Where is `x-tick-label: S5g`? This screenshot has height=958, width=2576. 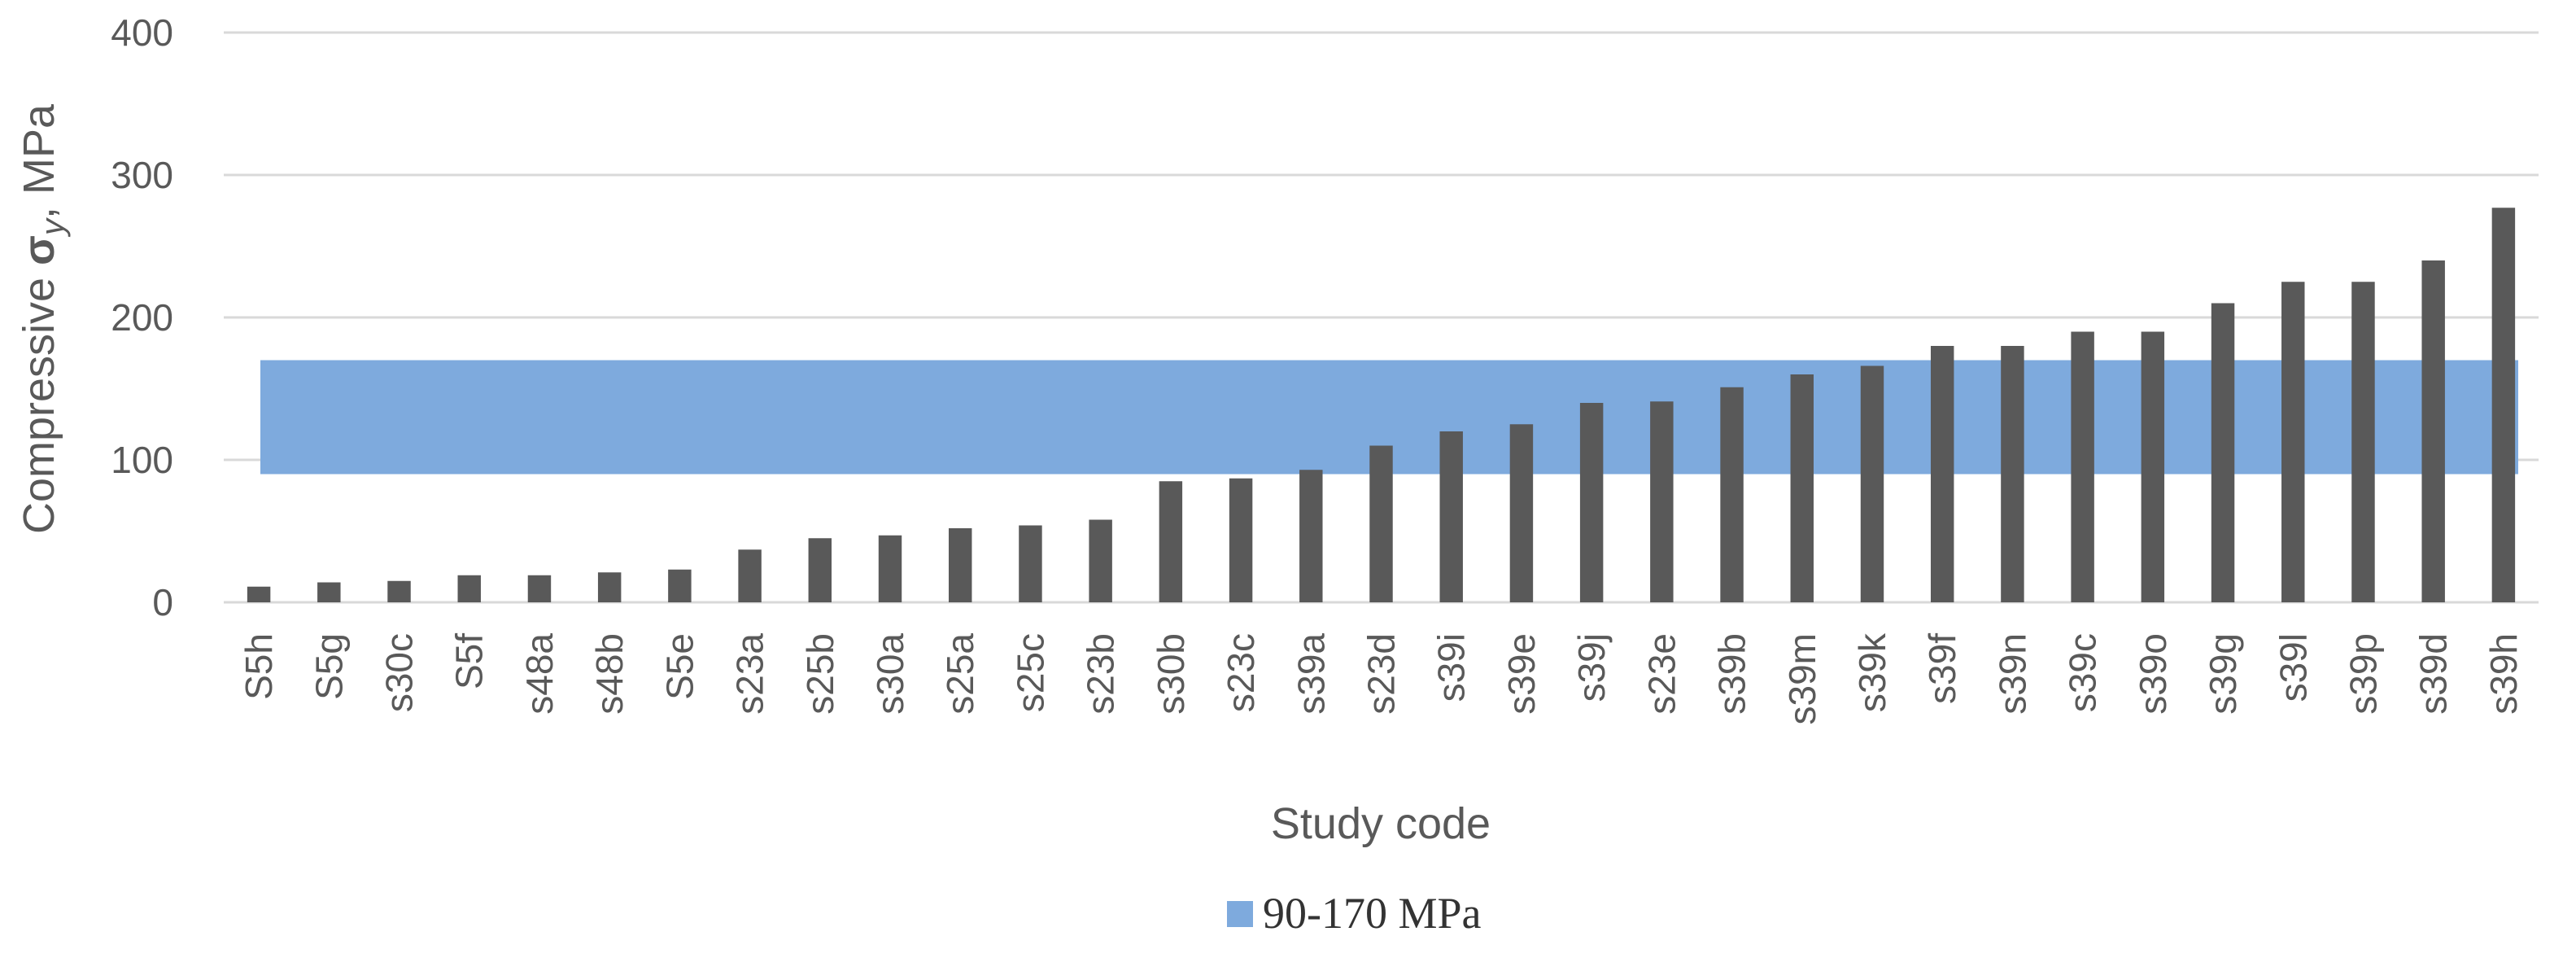
x-tick-label: S5g is located at coordinates (329, 666).